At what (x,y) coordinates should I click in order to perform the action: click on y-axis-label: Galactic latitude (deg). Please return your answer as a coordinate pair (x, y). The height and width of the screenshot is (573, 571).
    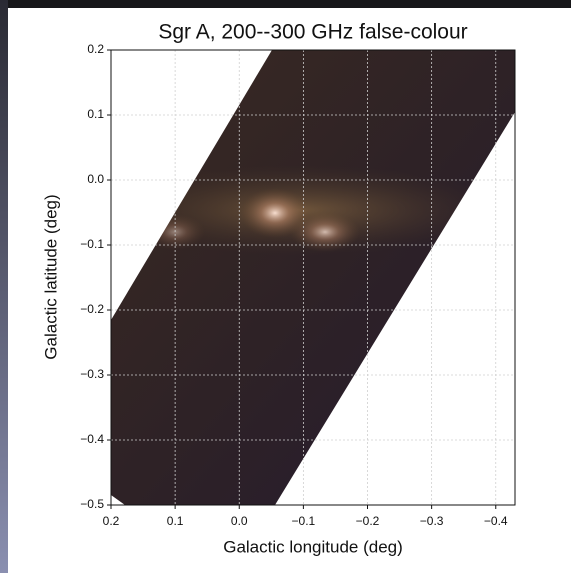
    Looking at the image, I should click on (50, 276).